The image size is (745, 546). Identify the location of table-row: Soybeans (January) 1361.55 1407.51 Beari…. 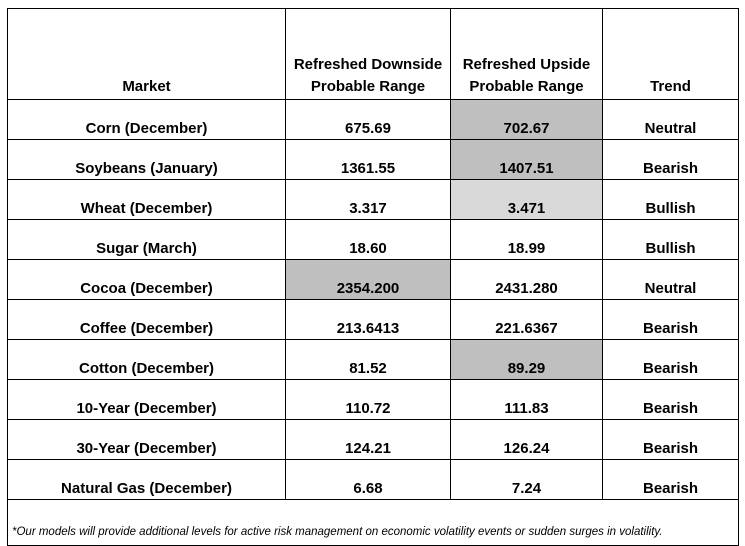
(373, 159).